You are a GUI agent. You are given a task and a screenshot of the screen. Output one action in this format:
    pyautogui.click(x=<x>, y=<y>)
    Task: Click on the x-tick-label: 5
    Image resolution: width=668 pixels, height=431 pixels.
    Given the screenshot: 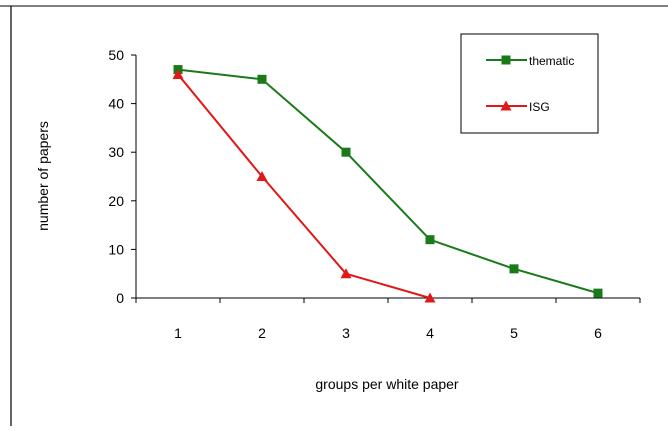 What is the action you would take?
    pyautogui.click(x=514, y=333)
    